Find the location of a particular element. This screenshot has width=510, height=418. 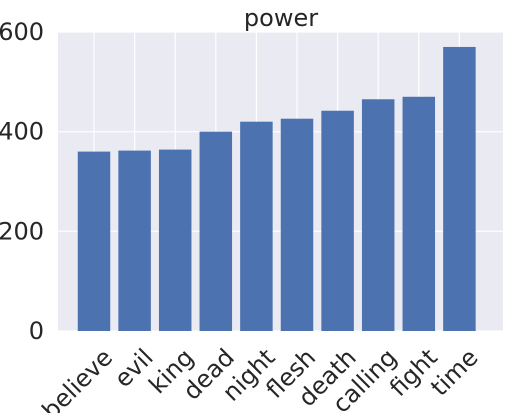

bar-calling is located at coordinates (378, 215).